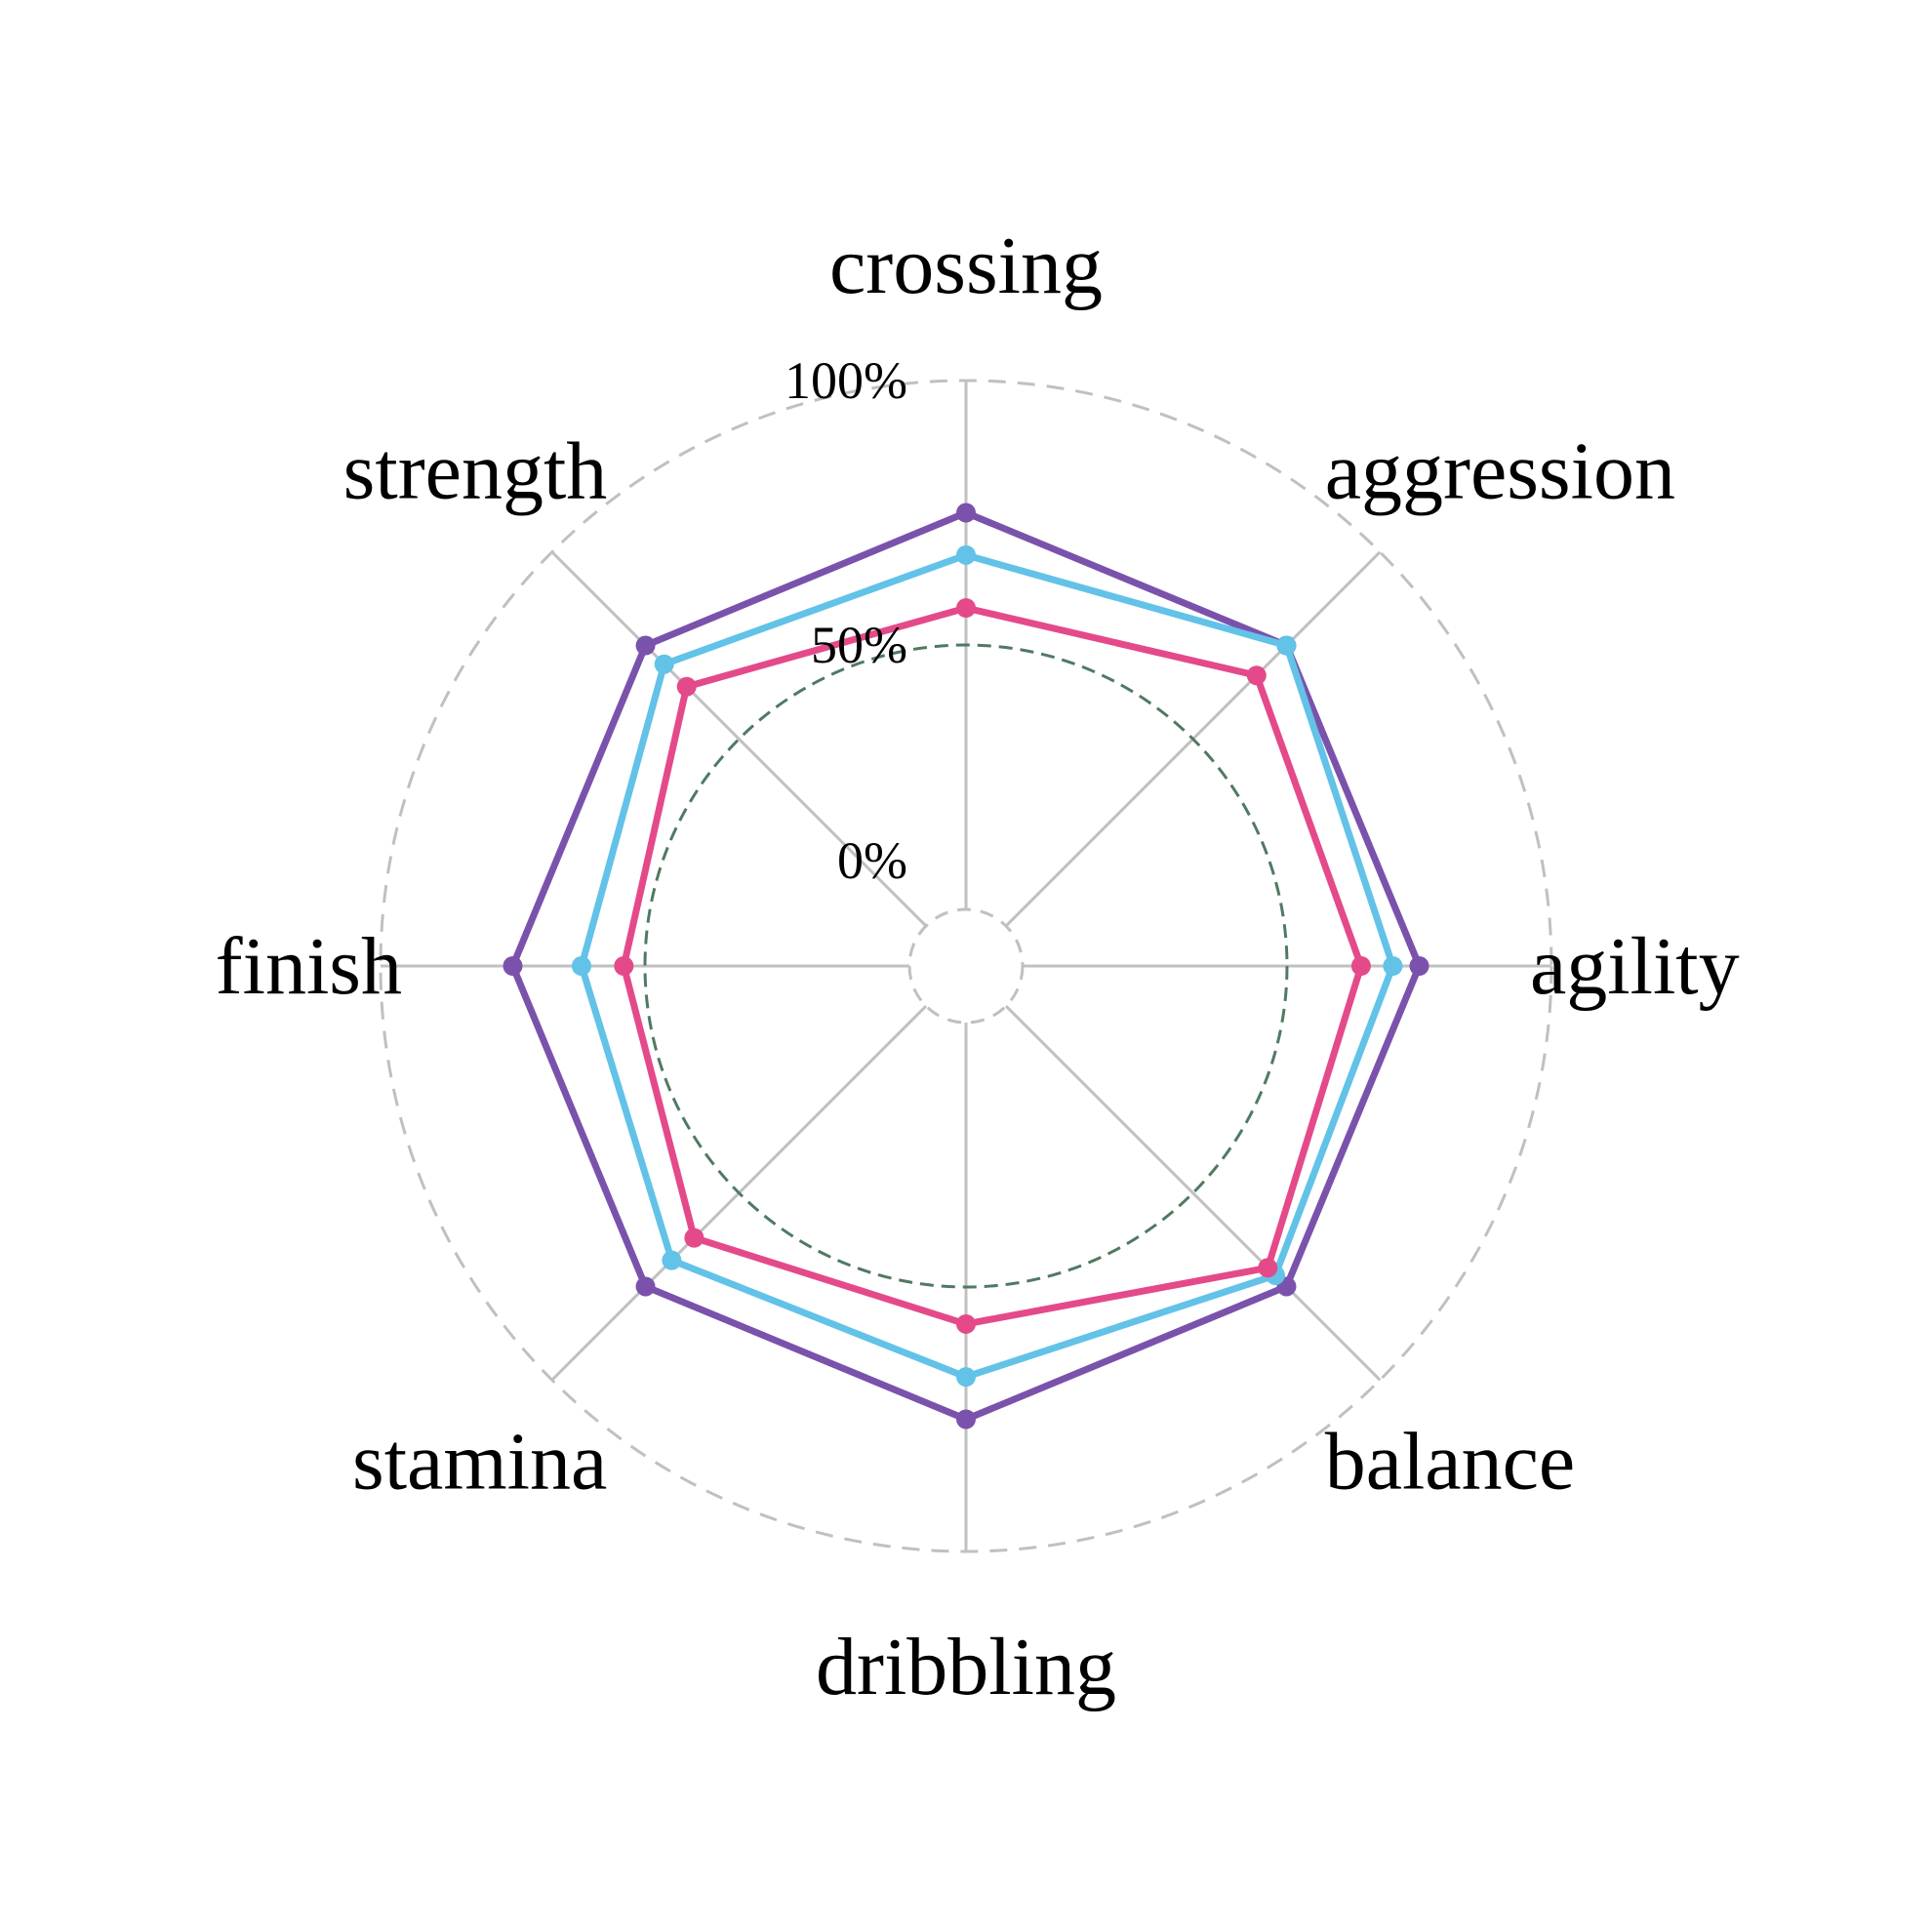 The height and width of the screenshot is (1932, 1932). I want to click on tick-label-3: 100%, so click(846, 380).